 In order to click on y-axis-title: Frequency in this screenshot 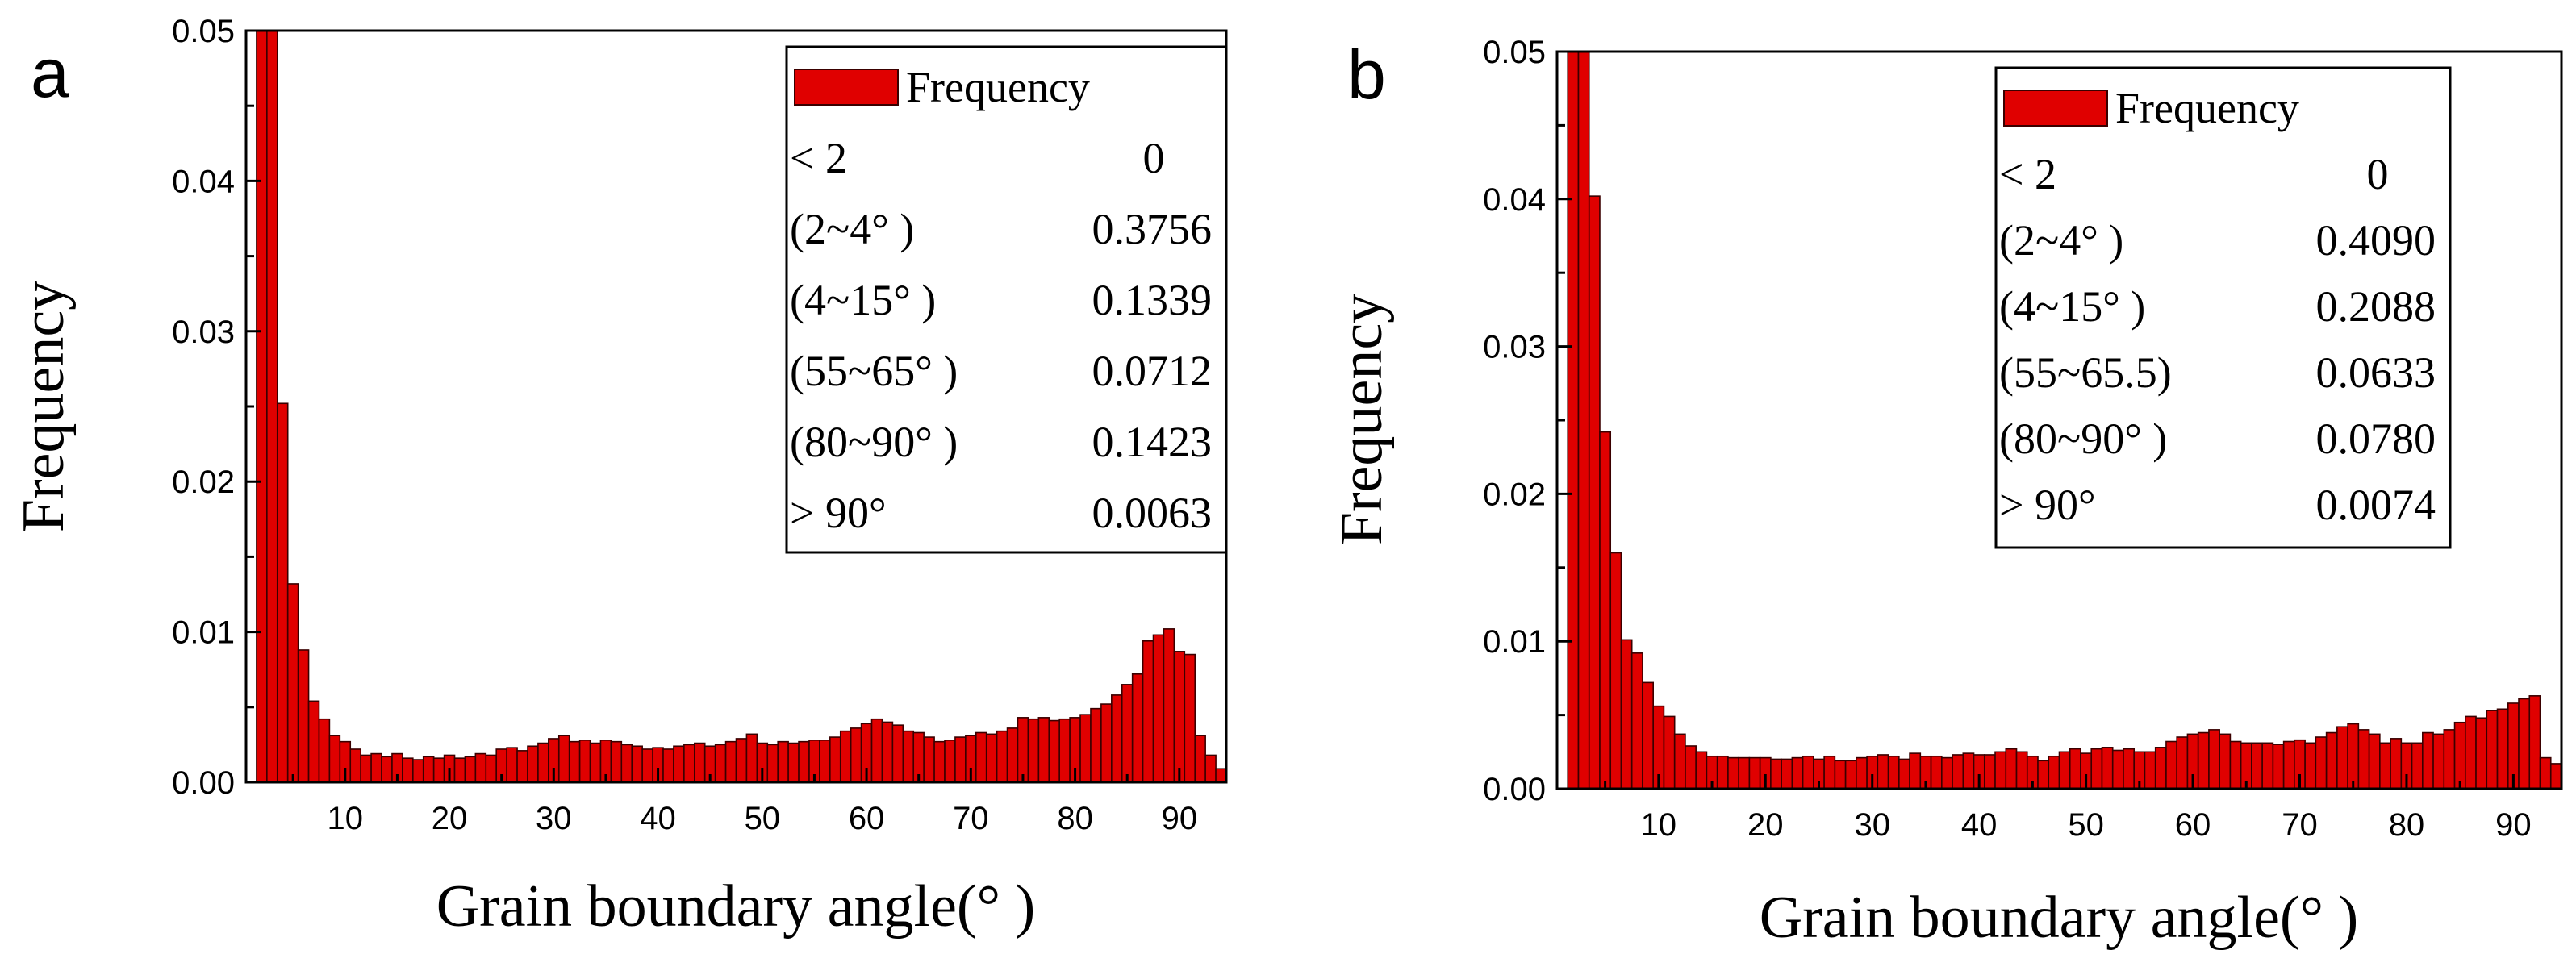, I will do `click(1362, 419)`.